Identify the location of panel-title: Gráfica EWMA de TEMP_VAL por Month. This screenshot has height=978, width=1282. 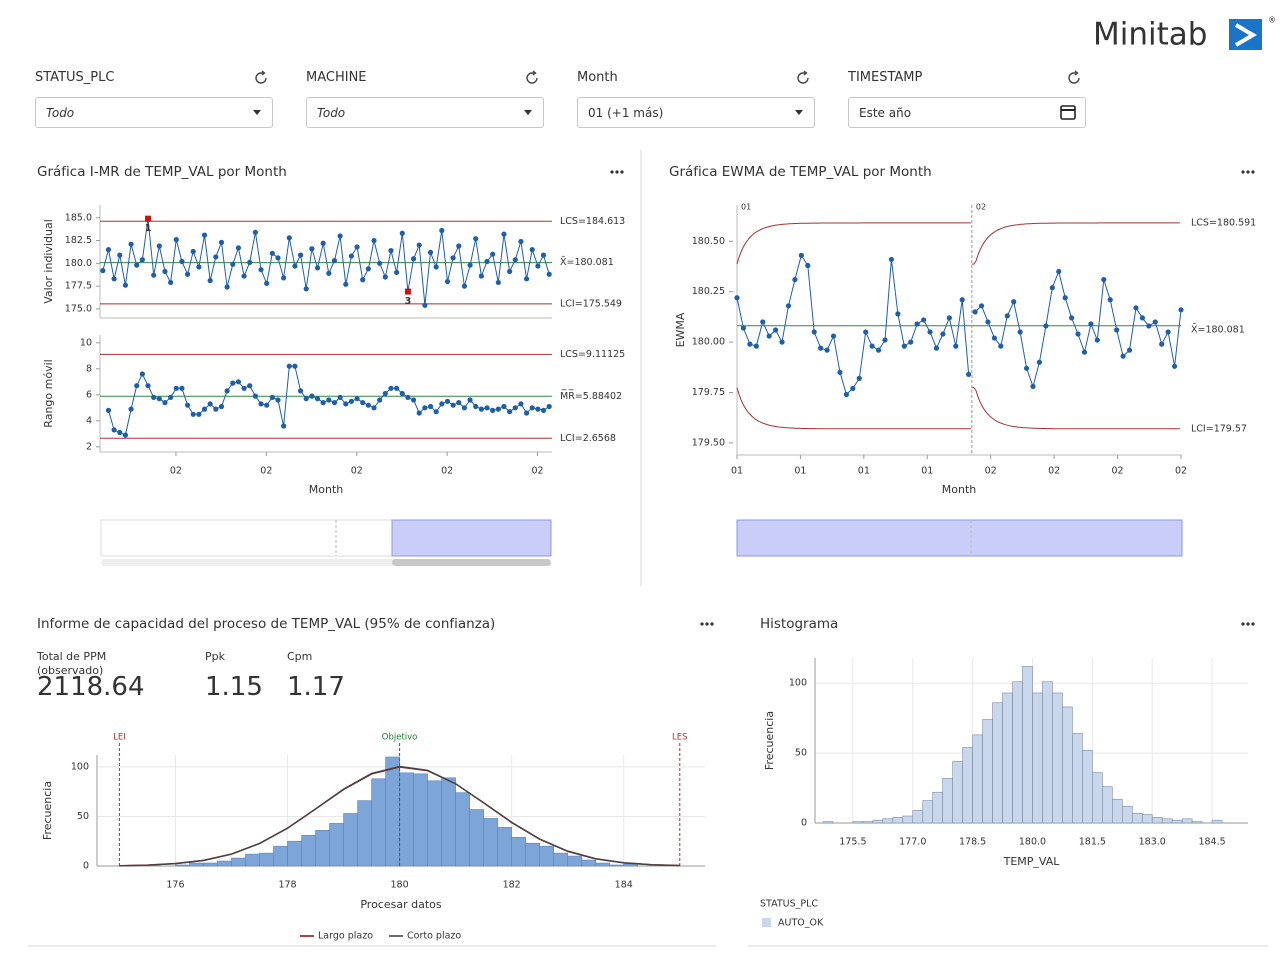
(800, 172).